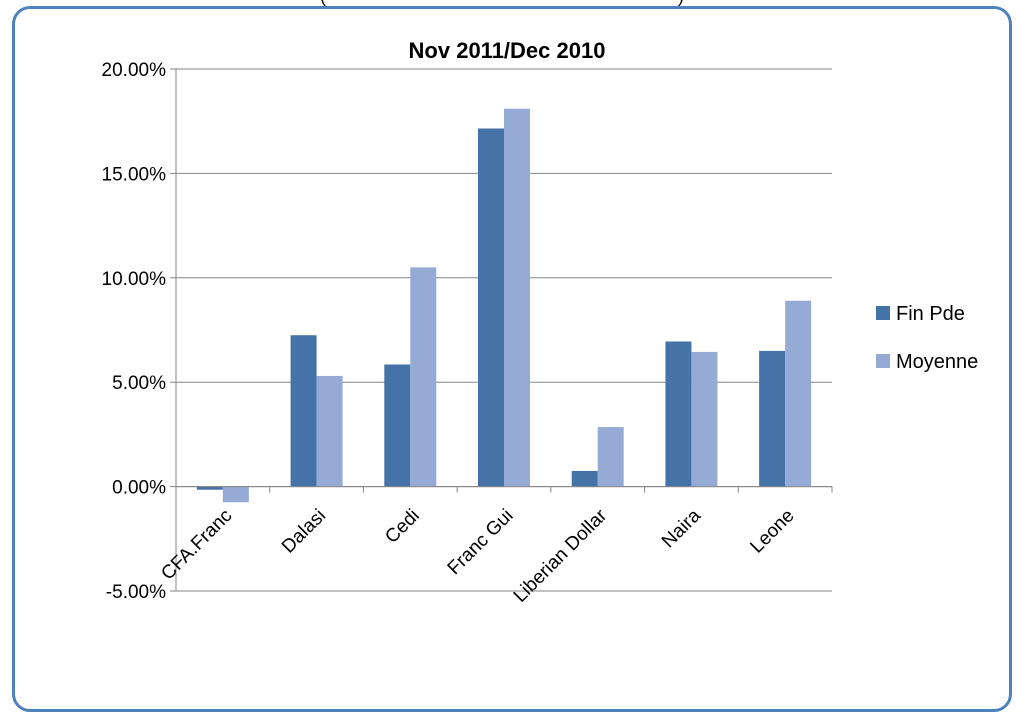 This screenshot has width=1016, height=712. Describe the element at coordinates (139, 383) in the screenshot. I see `y-tick-label: 5.00%` at that location.